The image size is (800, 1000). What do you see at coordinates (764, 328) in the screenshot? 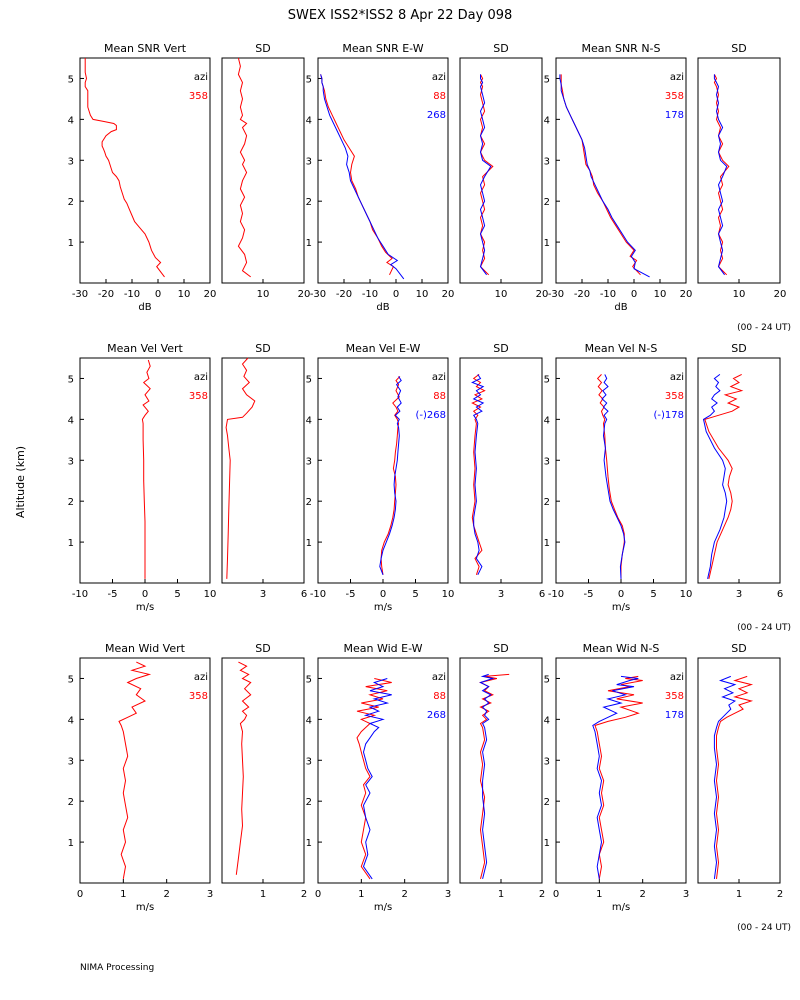
I see `ut-label-1: (00 - 24 UT)` at bounding box center [764, 328].